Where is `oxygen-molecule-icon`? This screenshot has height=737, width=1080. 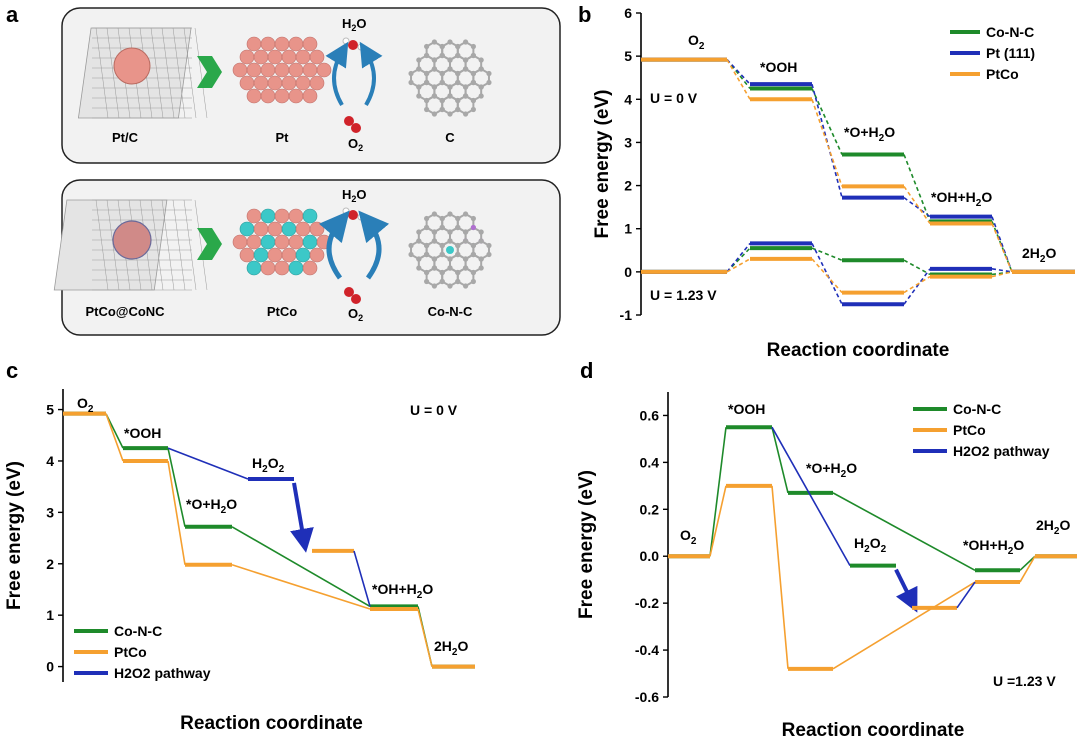 oxygen-molecule-icon is located at coordinates (352, 295).